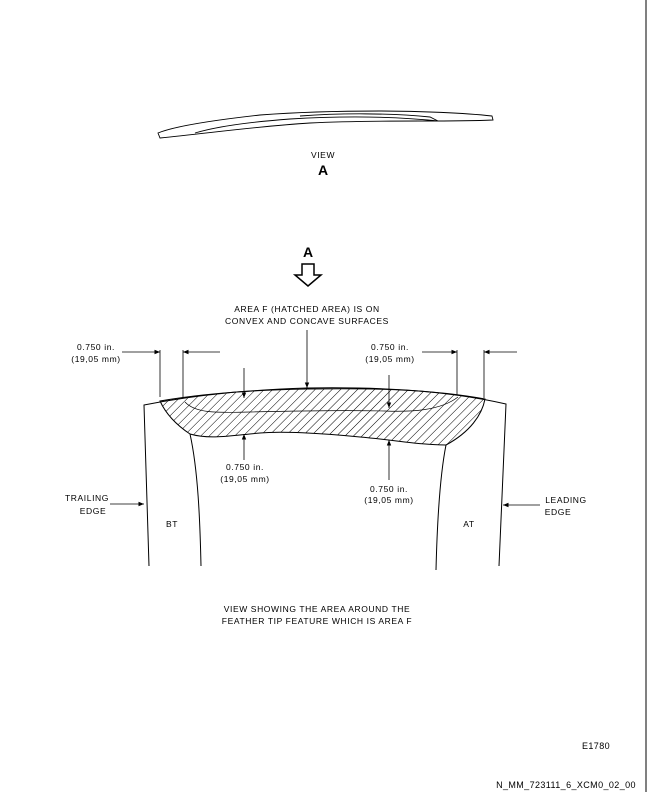 This screenshot has height=792, width=648. I want to click on svg-text: LEADING, so click(566, 500).